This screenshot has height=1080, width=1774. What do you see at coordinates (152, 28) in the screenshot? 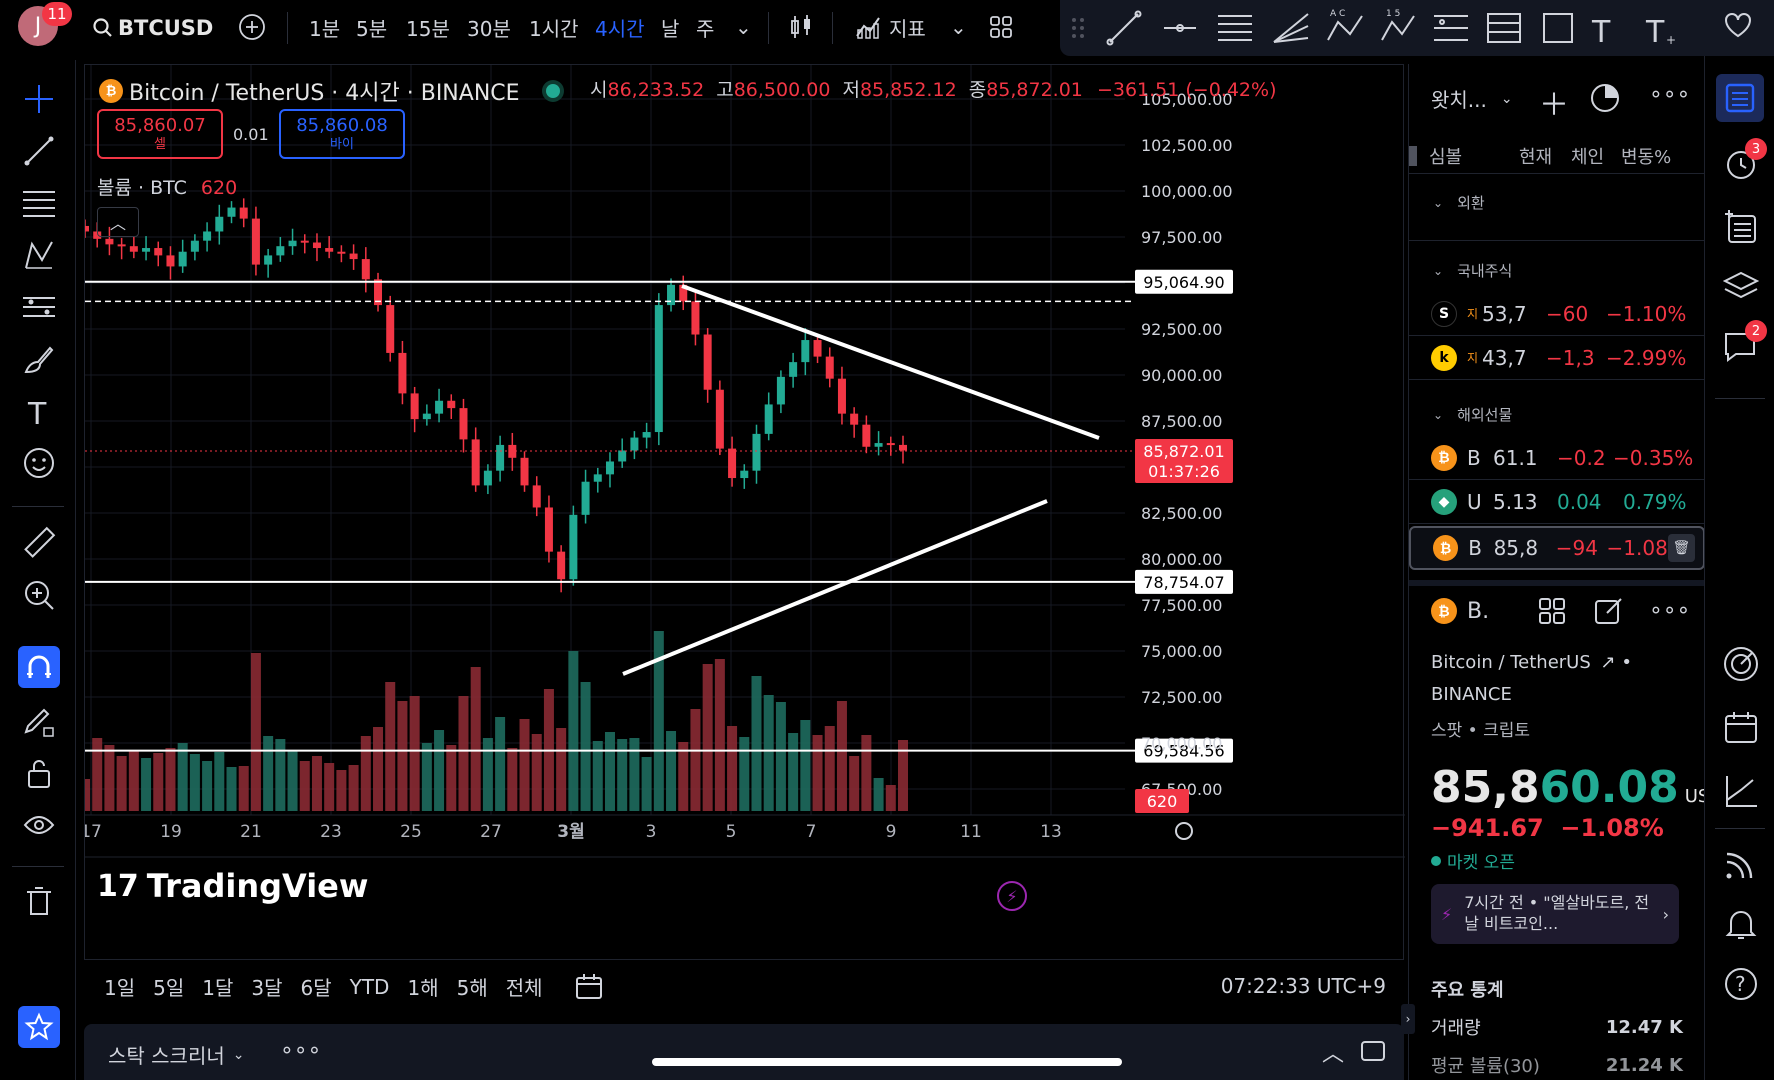
I see `symbol-search: BTCUSD` at bounding box center [152, 28].